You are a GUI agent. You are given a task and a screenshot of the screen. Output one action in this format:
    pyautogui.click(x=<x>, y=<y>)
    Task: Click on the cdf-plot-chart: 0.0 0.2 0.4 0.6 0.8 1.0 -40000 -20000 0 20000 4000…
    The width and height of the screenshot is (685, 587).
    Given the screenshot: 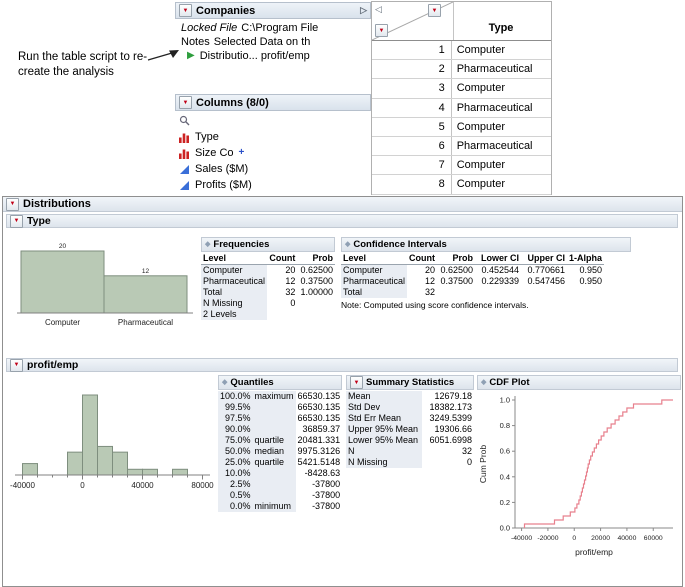 What is the action you would take?
    pyautogui.click(x=575, y=476)
    